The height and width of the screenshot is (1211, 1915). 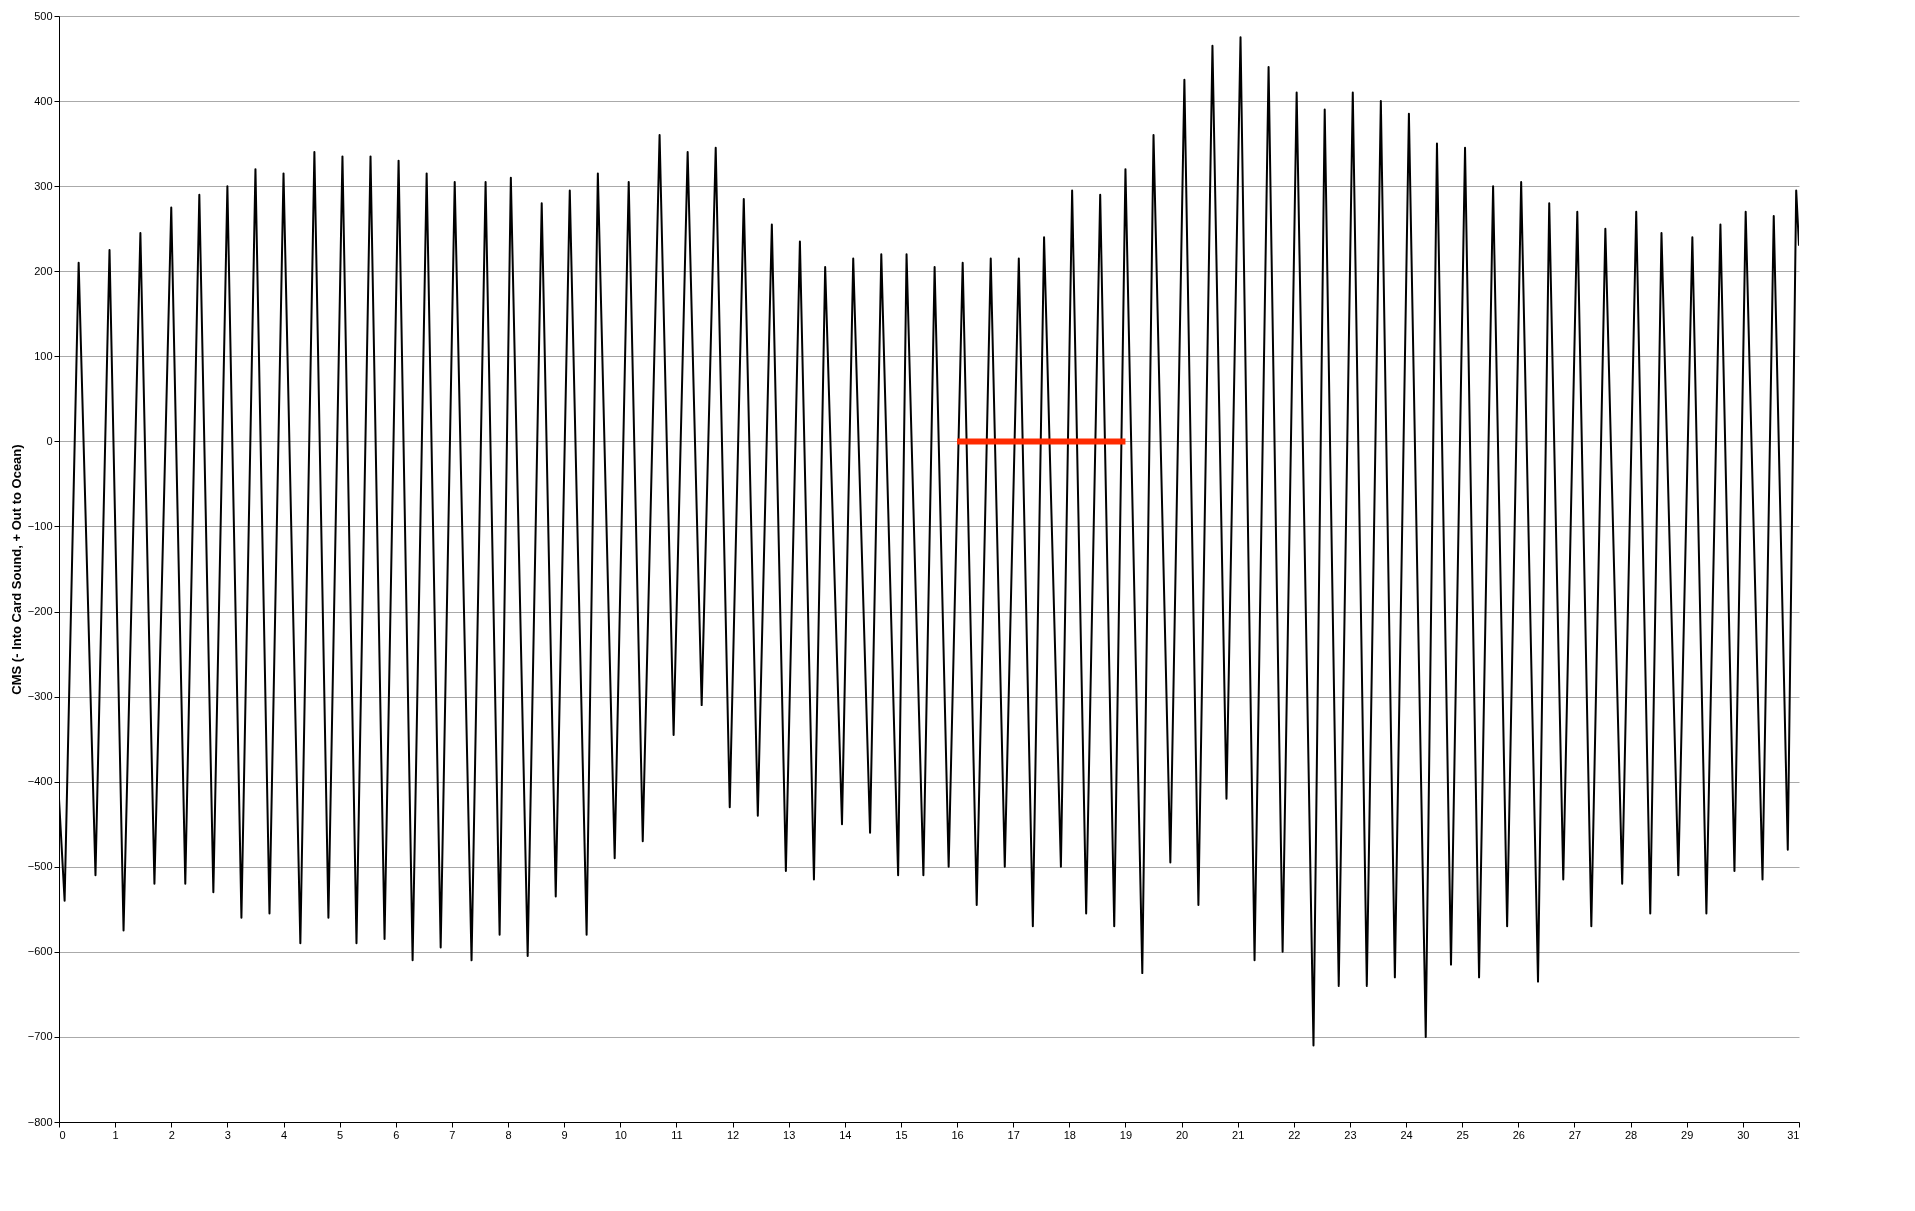 I want to click on y-tick-label: −200, so click(x=40, y=611).